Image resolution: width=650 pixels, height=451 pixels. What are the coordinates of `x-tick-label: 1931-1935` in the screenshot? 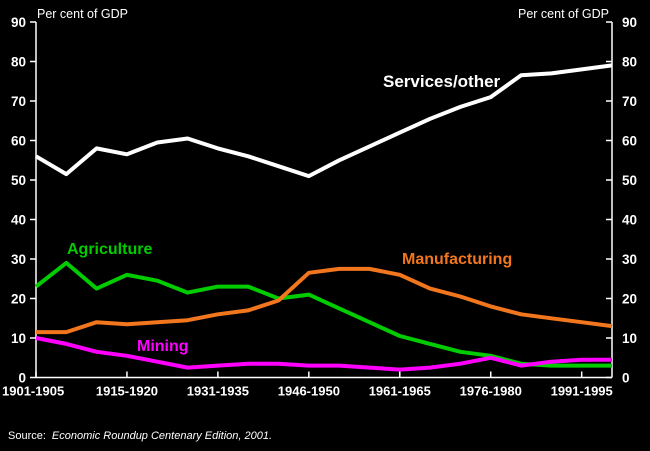 It's located at (218, 391).